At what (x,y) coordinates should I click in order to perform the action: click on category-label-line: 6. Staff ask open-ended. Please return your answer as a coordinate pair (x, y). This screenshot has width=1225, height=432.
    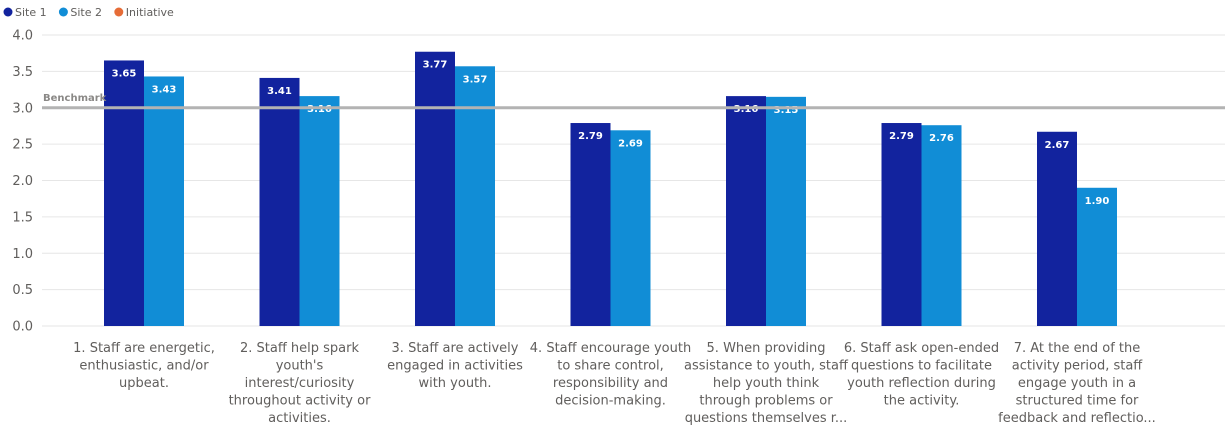
    Looking at the image, I should click on (921, 348).